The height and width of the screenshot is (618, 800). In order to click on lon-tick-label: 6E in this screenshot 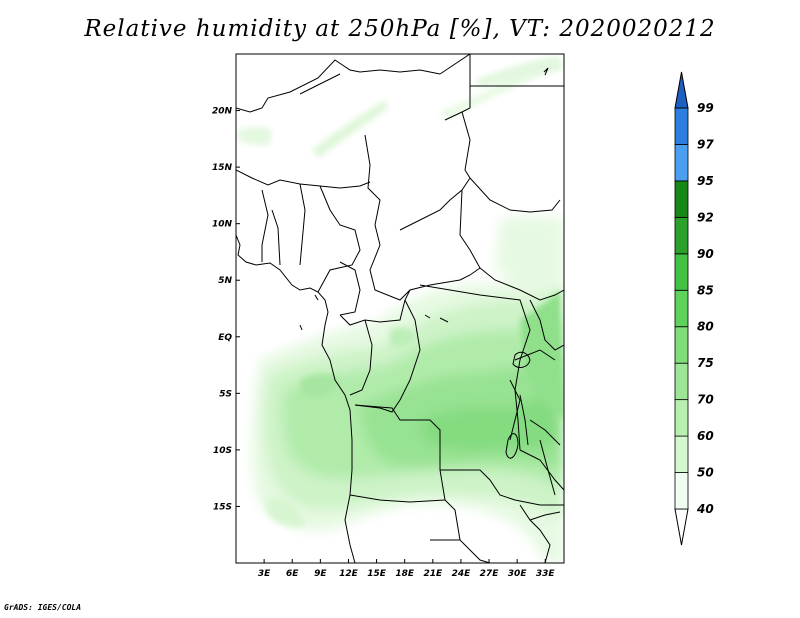, I will do `click(292, 574)`.